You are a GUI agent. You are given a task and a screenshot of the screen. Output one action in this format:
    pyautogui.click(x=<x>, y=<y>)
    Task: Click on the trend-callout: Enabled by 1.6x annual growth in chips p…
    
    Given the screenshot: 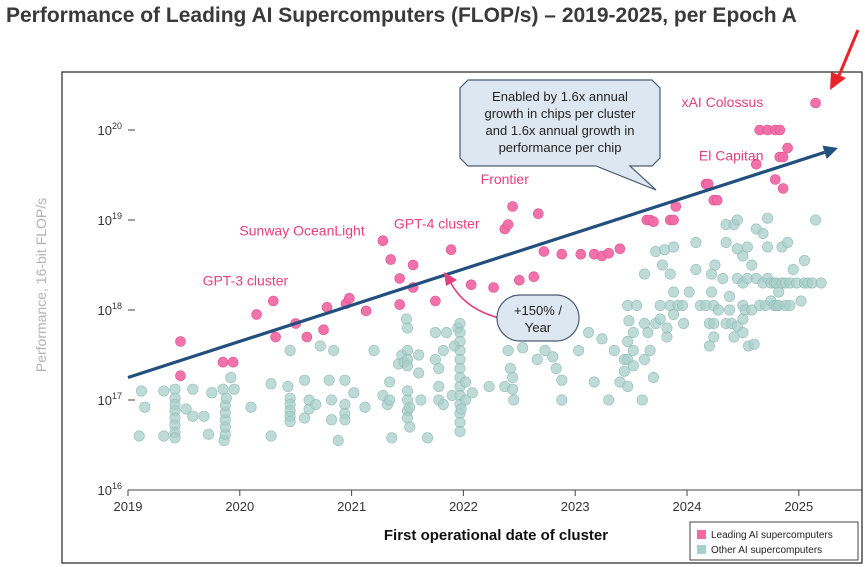 What is the action you would take?
    pyautogui.click(x=560, y=135)
    